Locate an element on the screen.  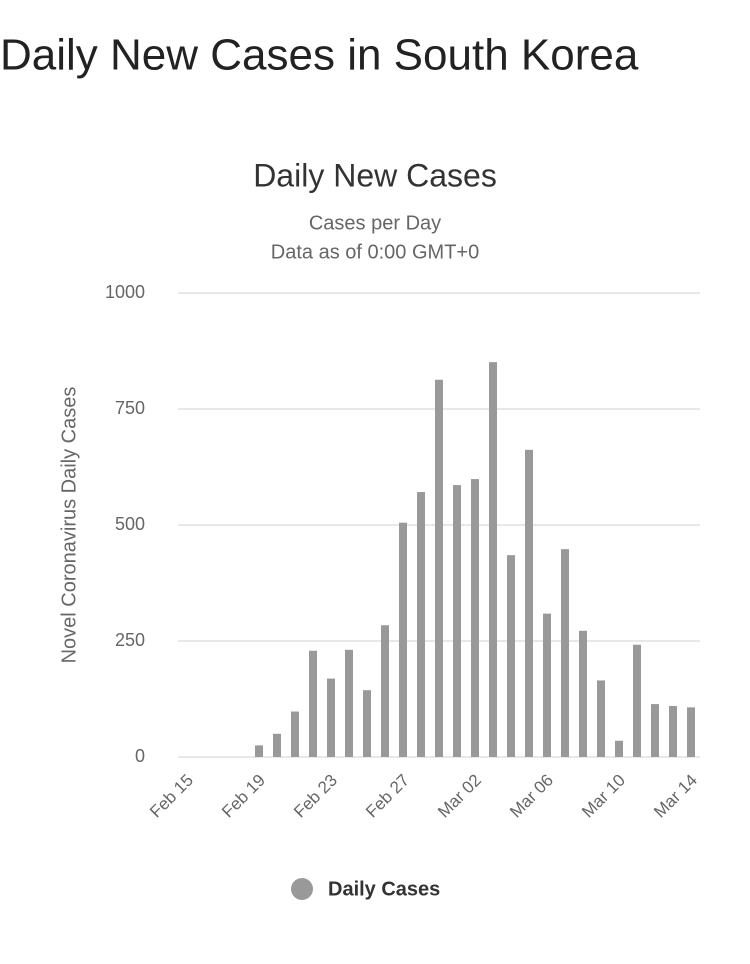
legend-marker is located at coordinates (302, 889).